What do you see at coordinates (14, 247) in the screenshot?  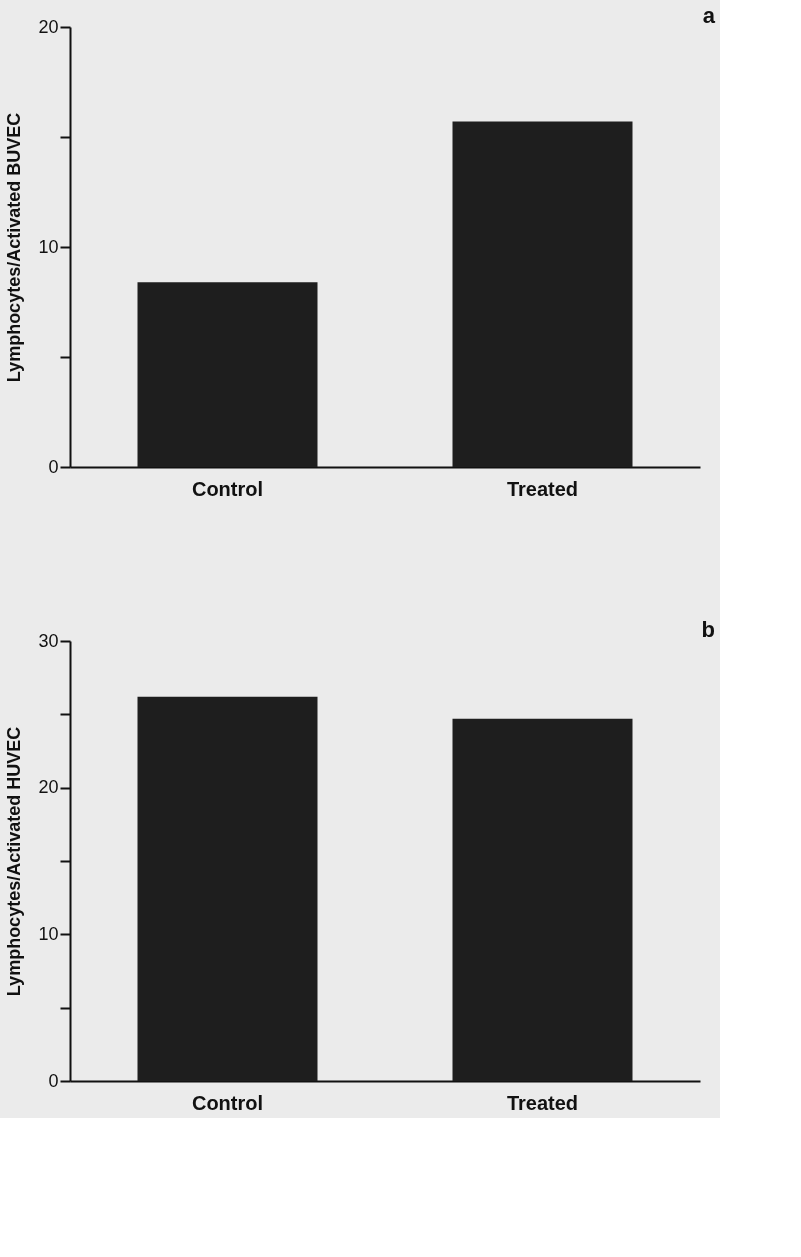 I see `y-axis-title: Lymphocytes/Activated BUVEC` at bounding box center [14, 247].